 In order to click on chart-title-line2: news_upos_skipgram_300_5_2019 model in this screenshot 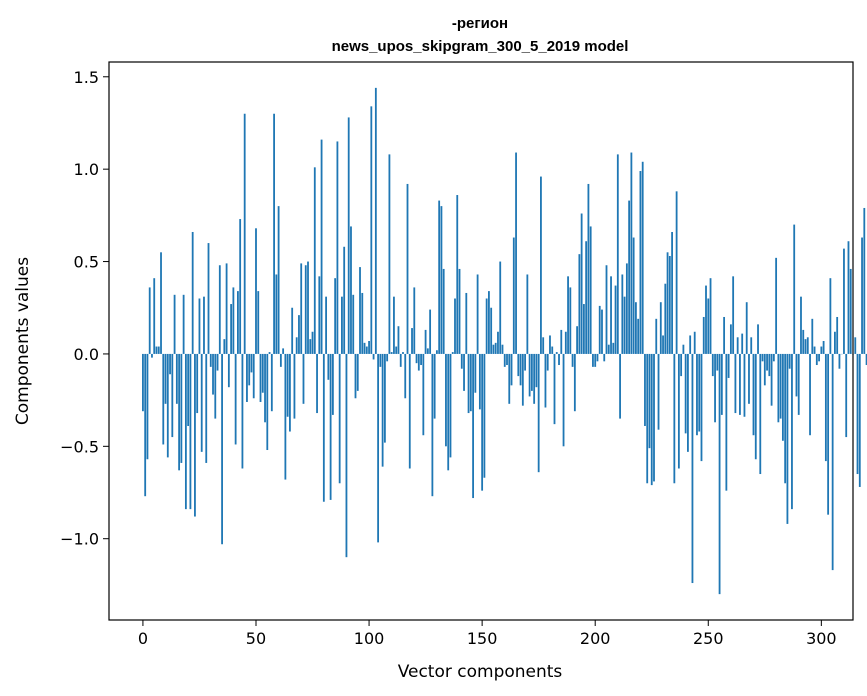, I will do `click(480, 46)`.